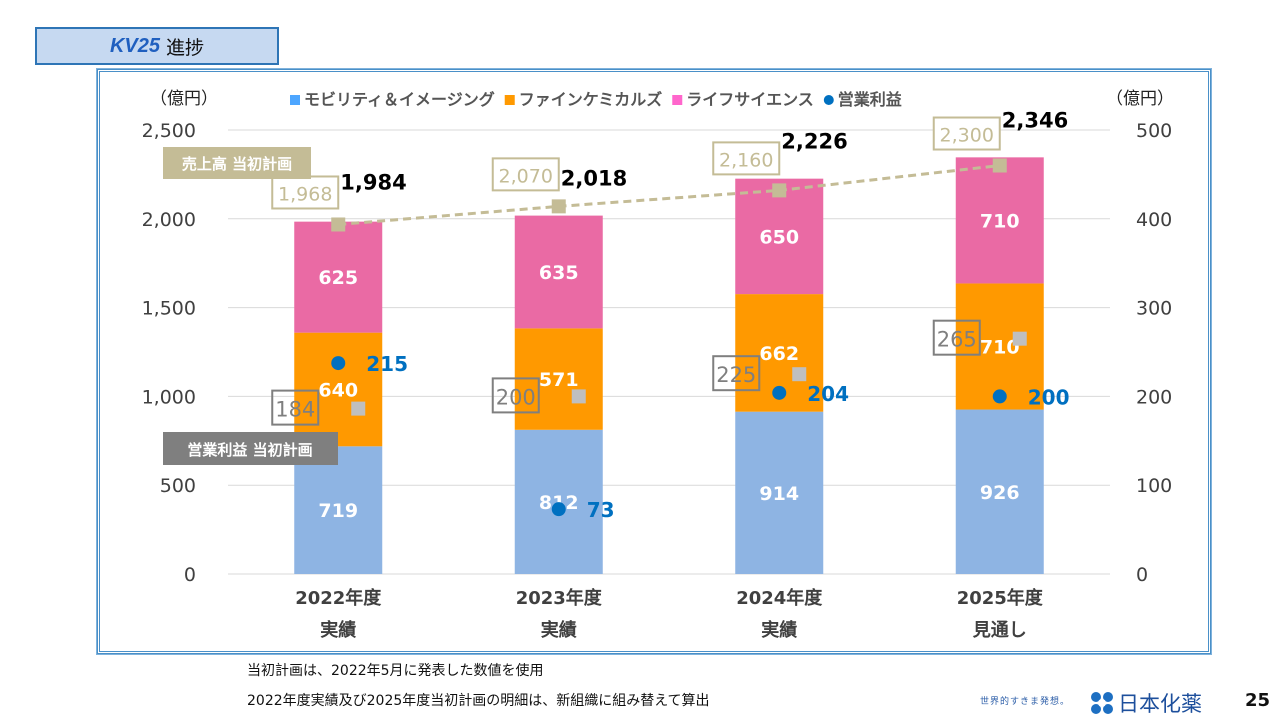 This screenshot has width=1280, height=720. I want to click on bar-value-label: 650, so click(779, 237).